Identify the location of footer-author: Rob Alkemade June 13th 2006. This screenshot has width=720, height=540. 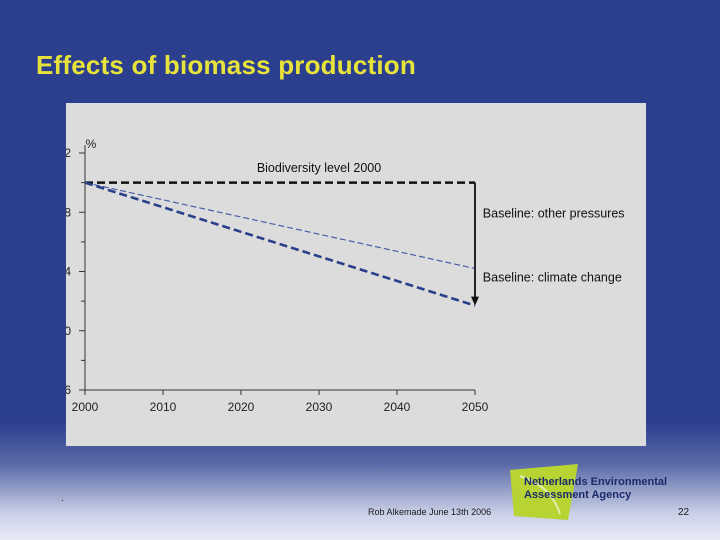
(430, 512).